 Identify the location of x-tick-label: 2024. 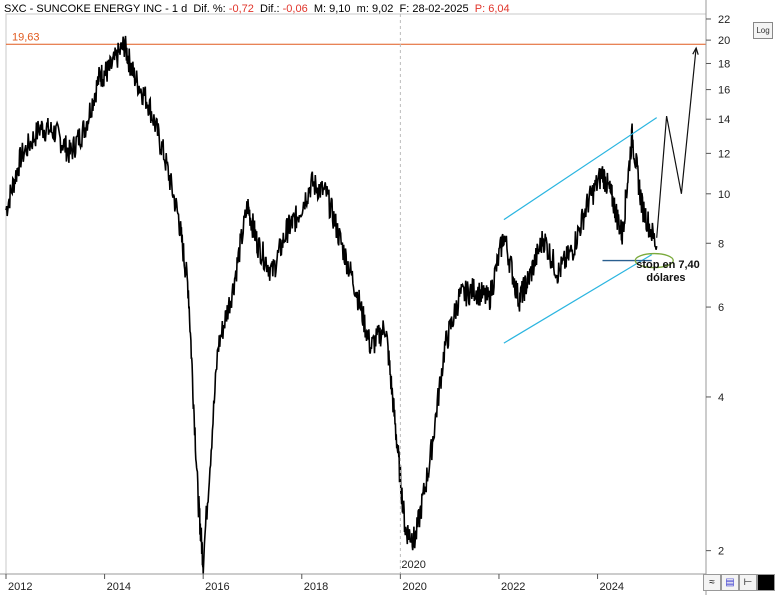
(612, 587).